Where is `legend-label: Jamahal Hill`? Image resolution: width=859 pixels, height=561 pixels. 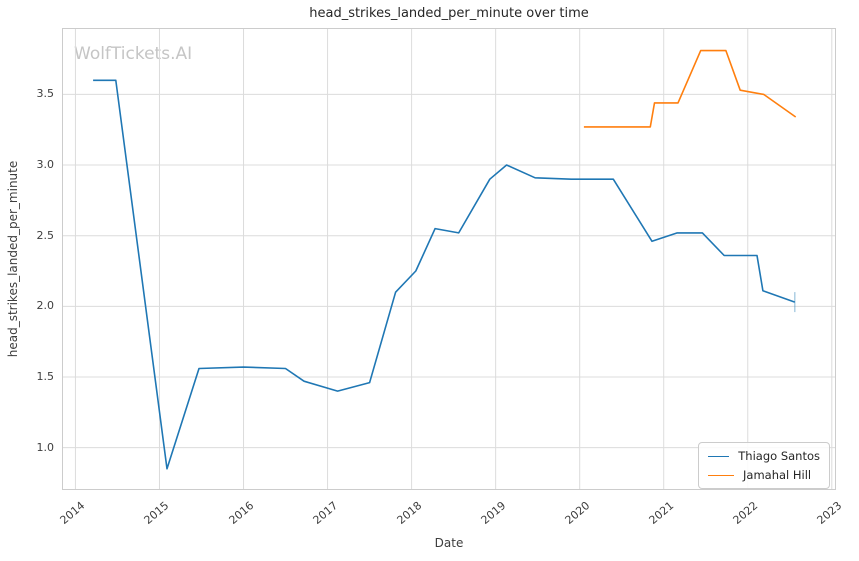
legend-label: Jamahal Hill is located at coordinates (777, 475).